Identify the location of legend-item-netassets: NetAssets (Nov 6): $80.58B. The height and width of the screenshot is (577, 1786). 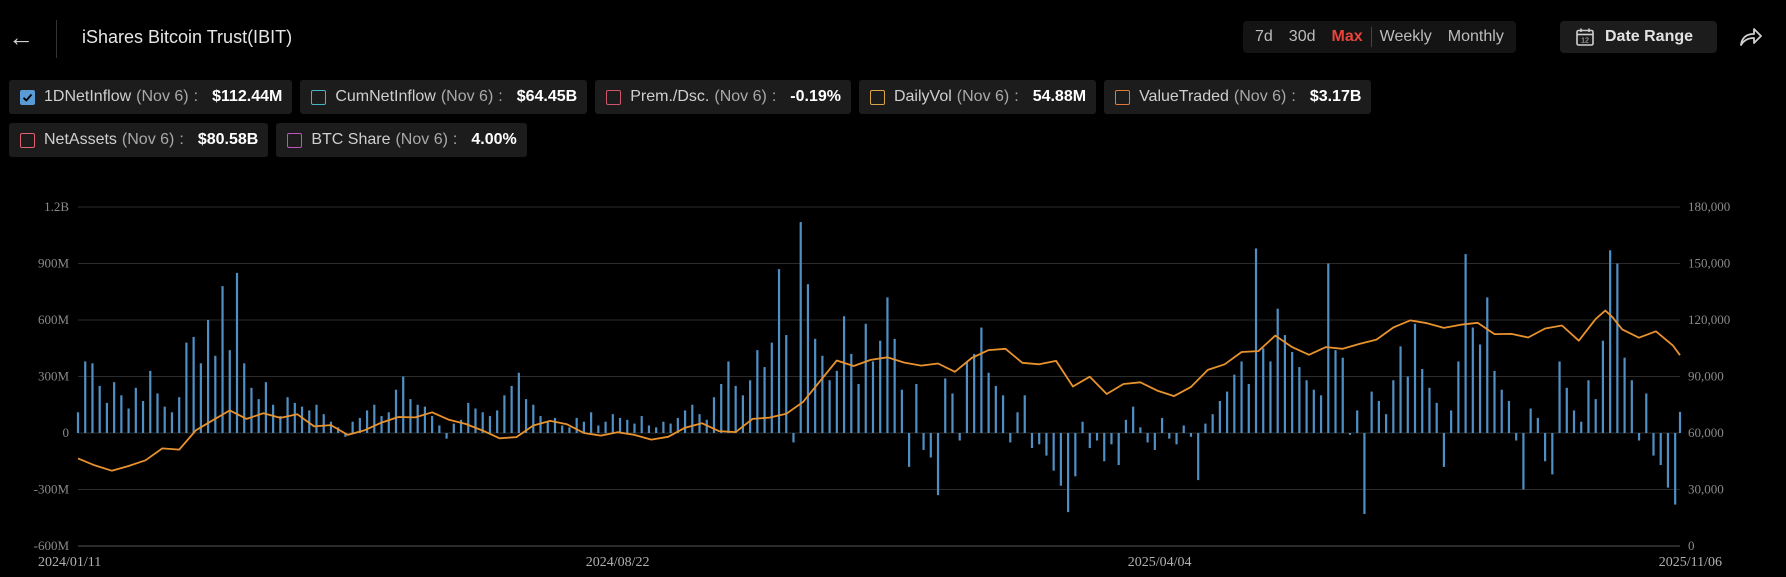
(139, 140).